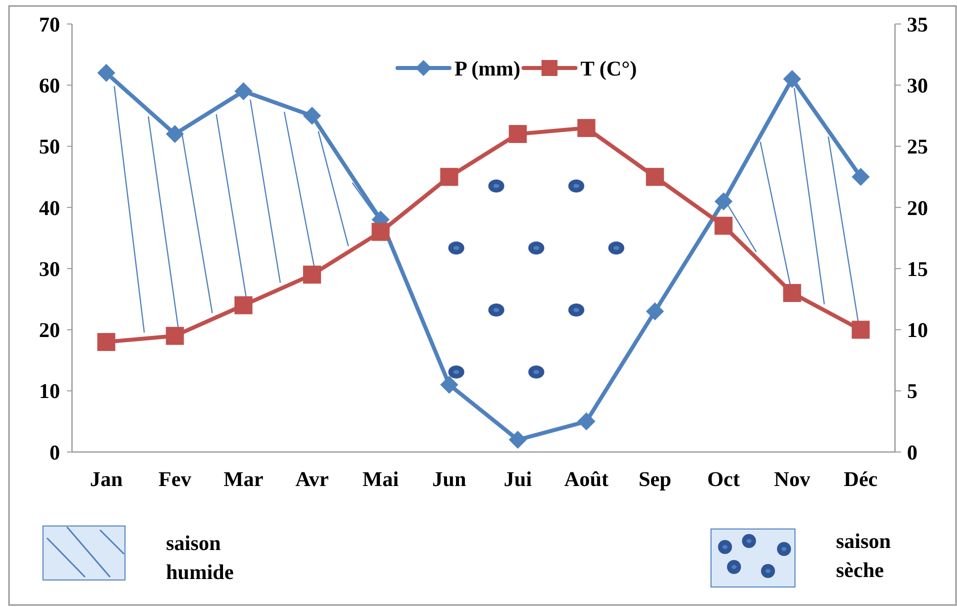 The image size is (957, 607). Describe the element at coordinates (49, 24) in the screenshot. I see `y-tick-label: 70` at that location.